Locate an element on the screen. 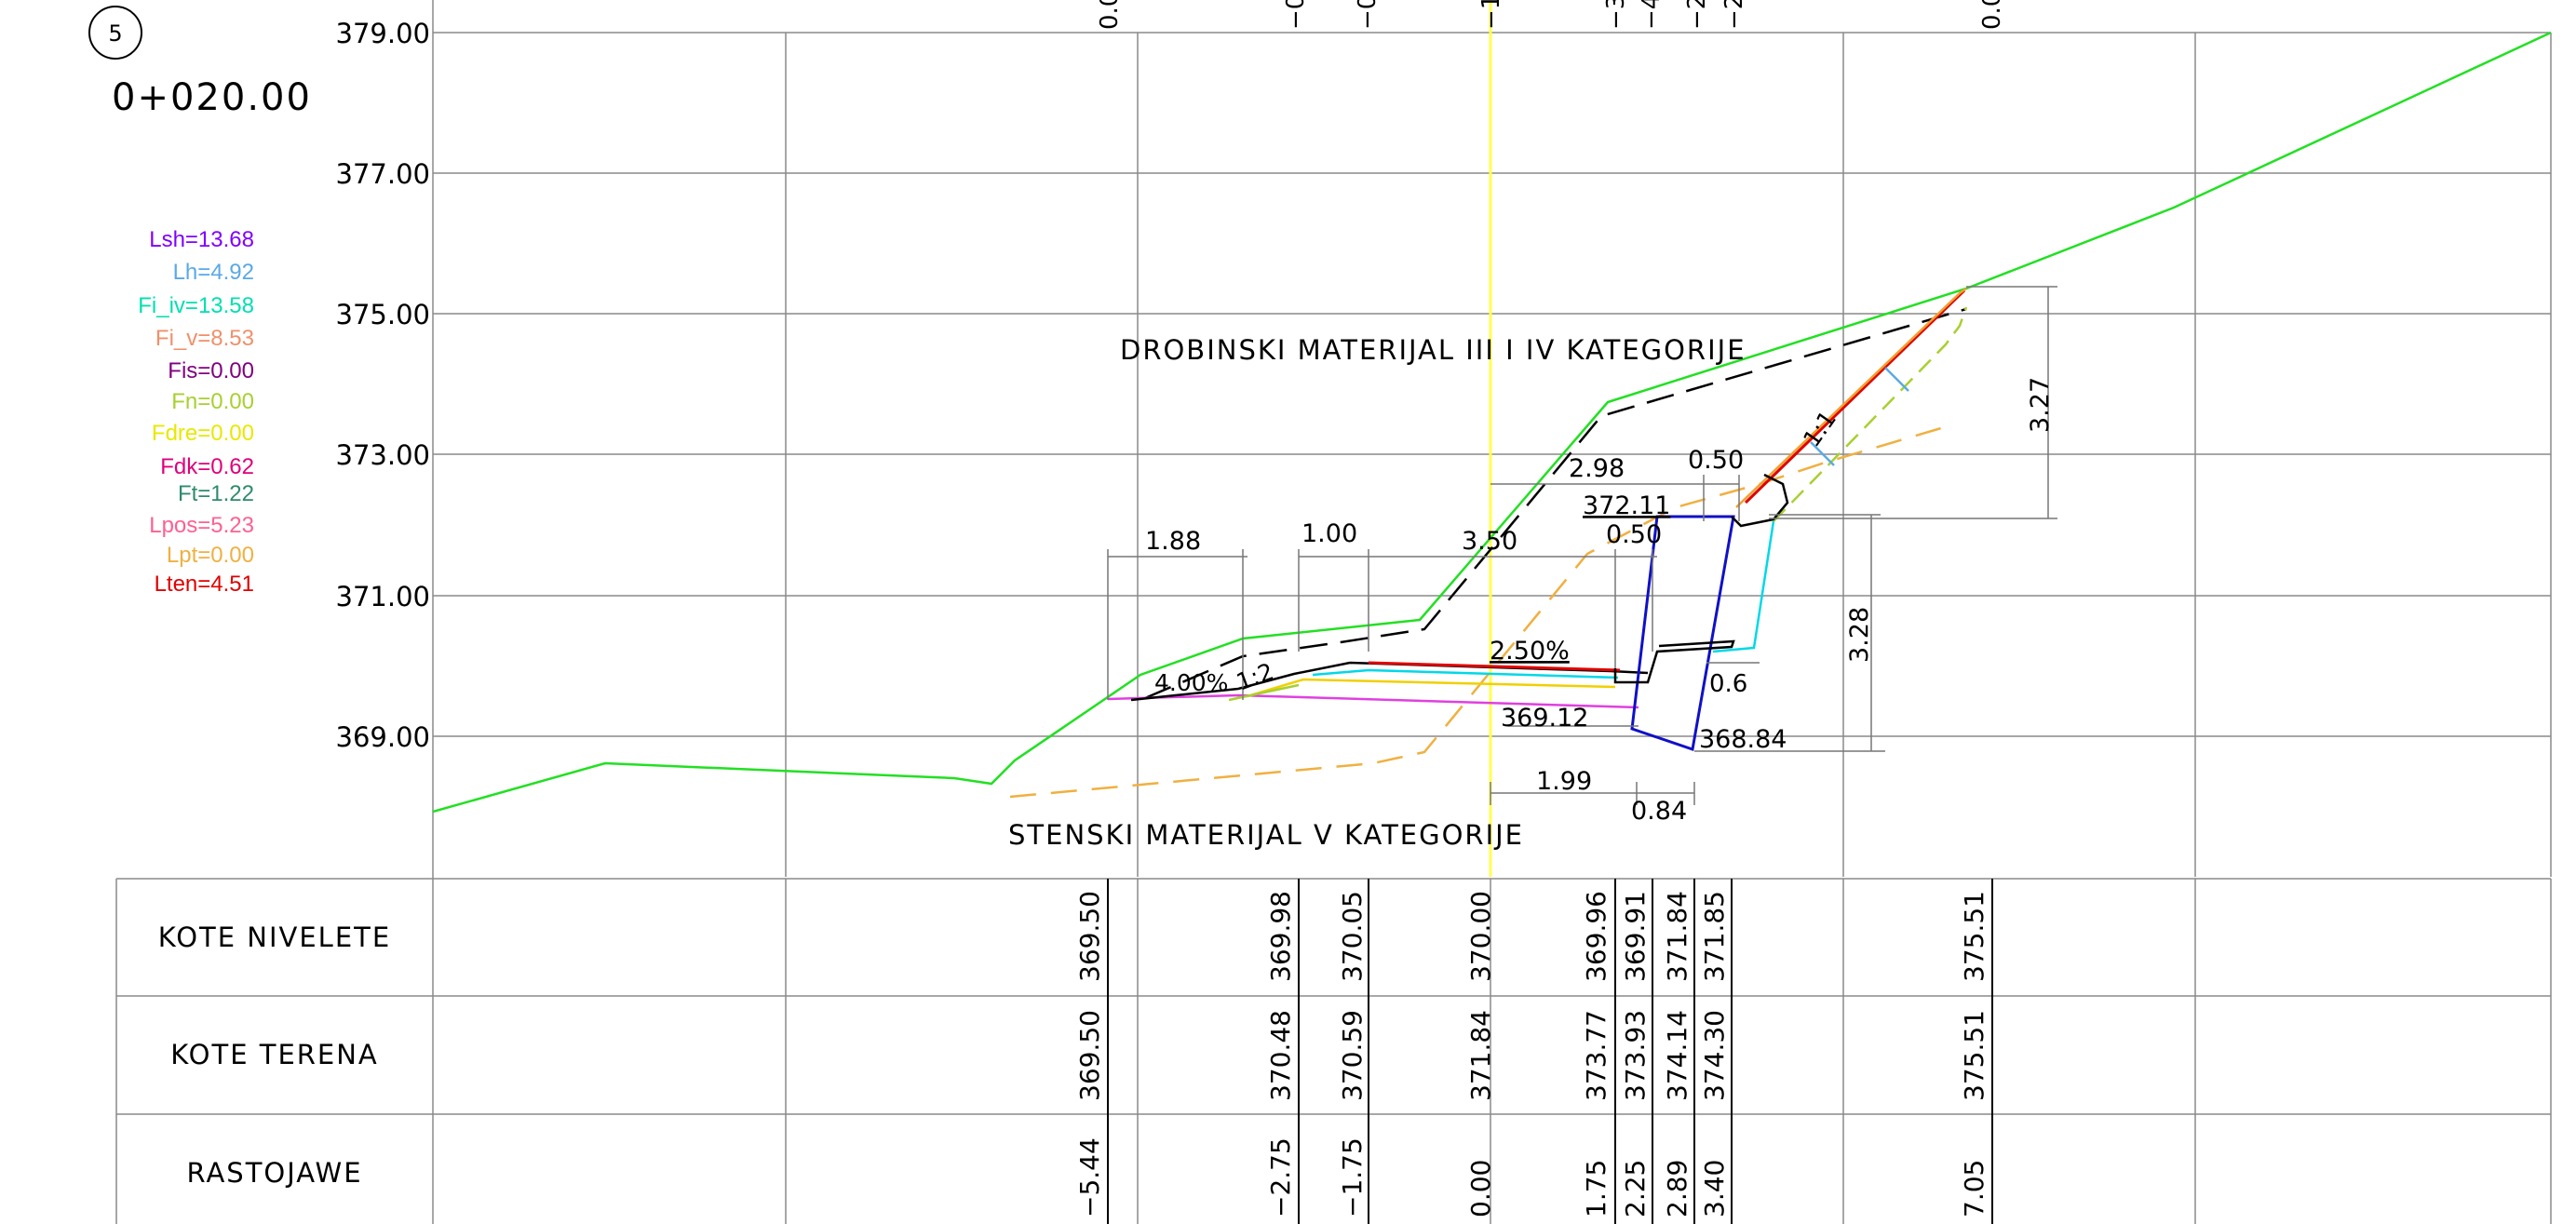 The width and height of the screenshot is (2576, 1224). pavement-top-line is located at coordinates (1494, 666).